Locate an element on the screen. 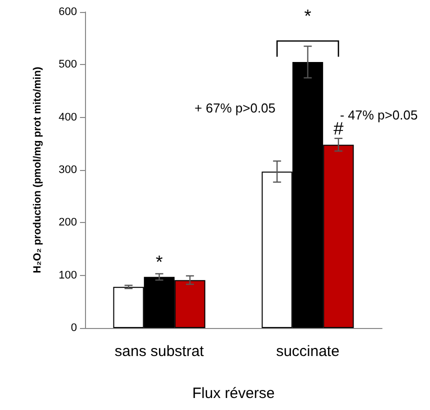 The width and height of the screenshot is (430, 410). y-tick-label: 400 is located at coordinates (67, 117).